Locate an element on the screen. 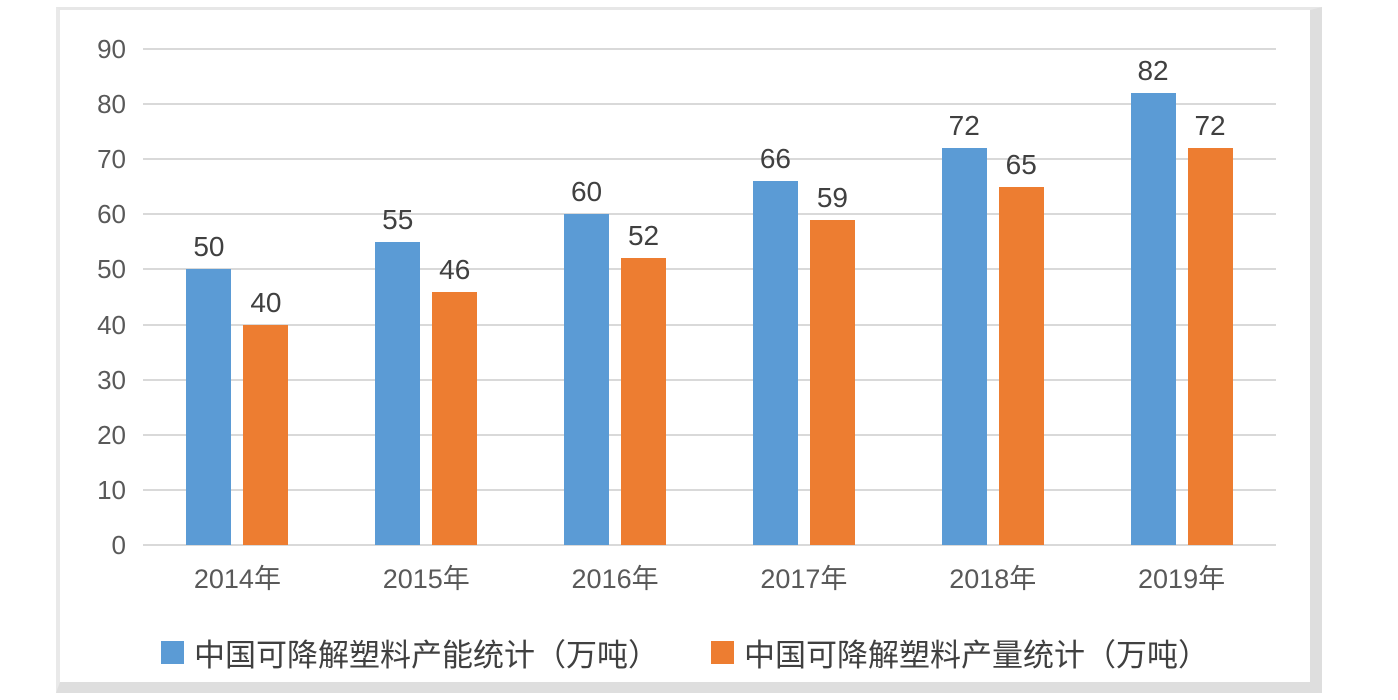 The height and width of the screenshot is (700, 1398). data-label: 52 is located at coordinates (643, 236).